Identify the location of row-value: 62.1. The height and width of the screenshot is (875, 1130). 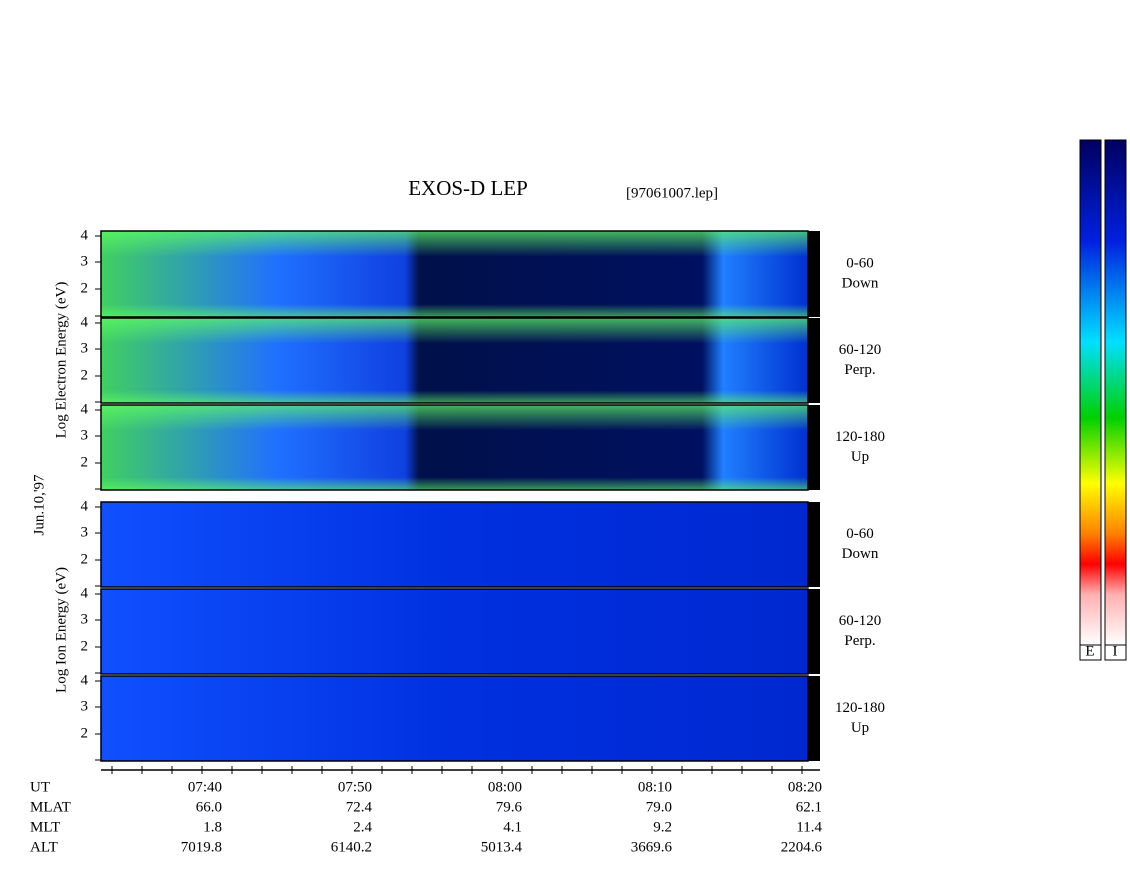
(809, 807).